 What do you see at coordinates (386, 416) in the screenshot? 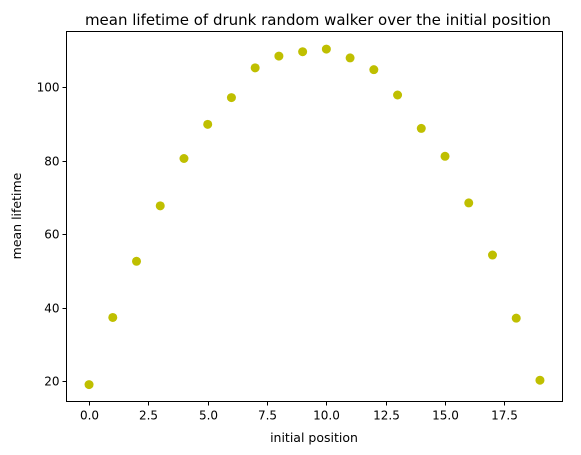
I see `x-tick-label: 12.5` at bounding box center [386, 416].